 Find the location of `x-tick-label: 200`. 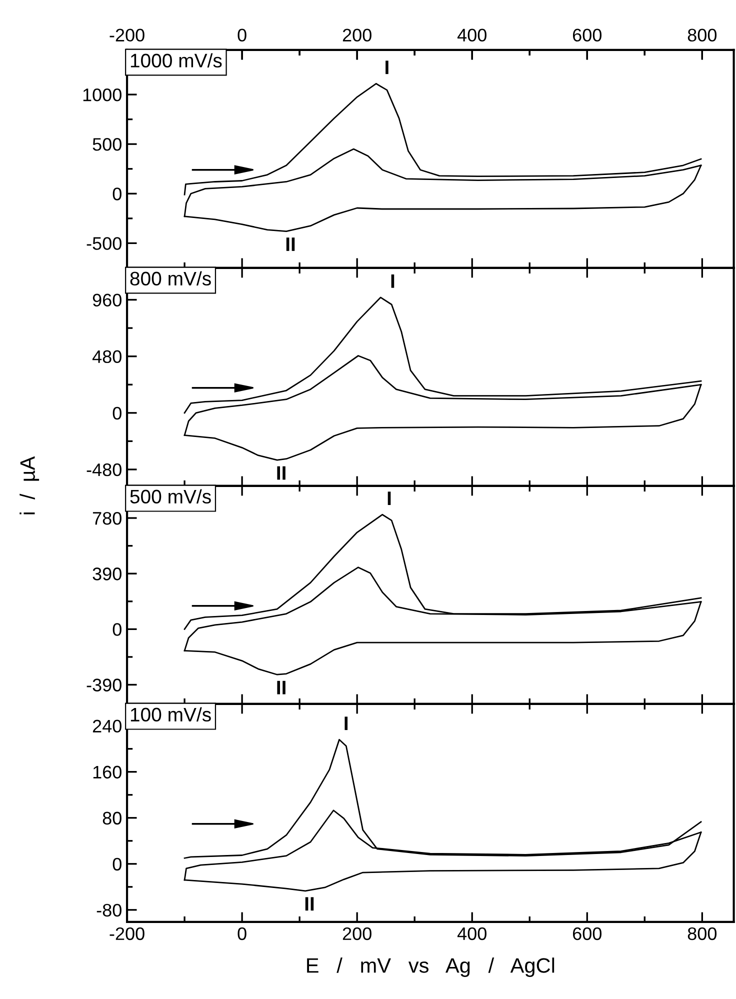

x-tick-label: 200 is located at coordinates (357, 933).